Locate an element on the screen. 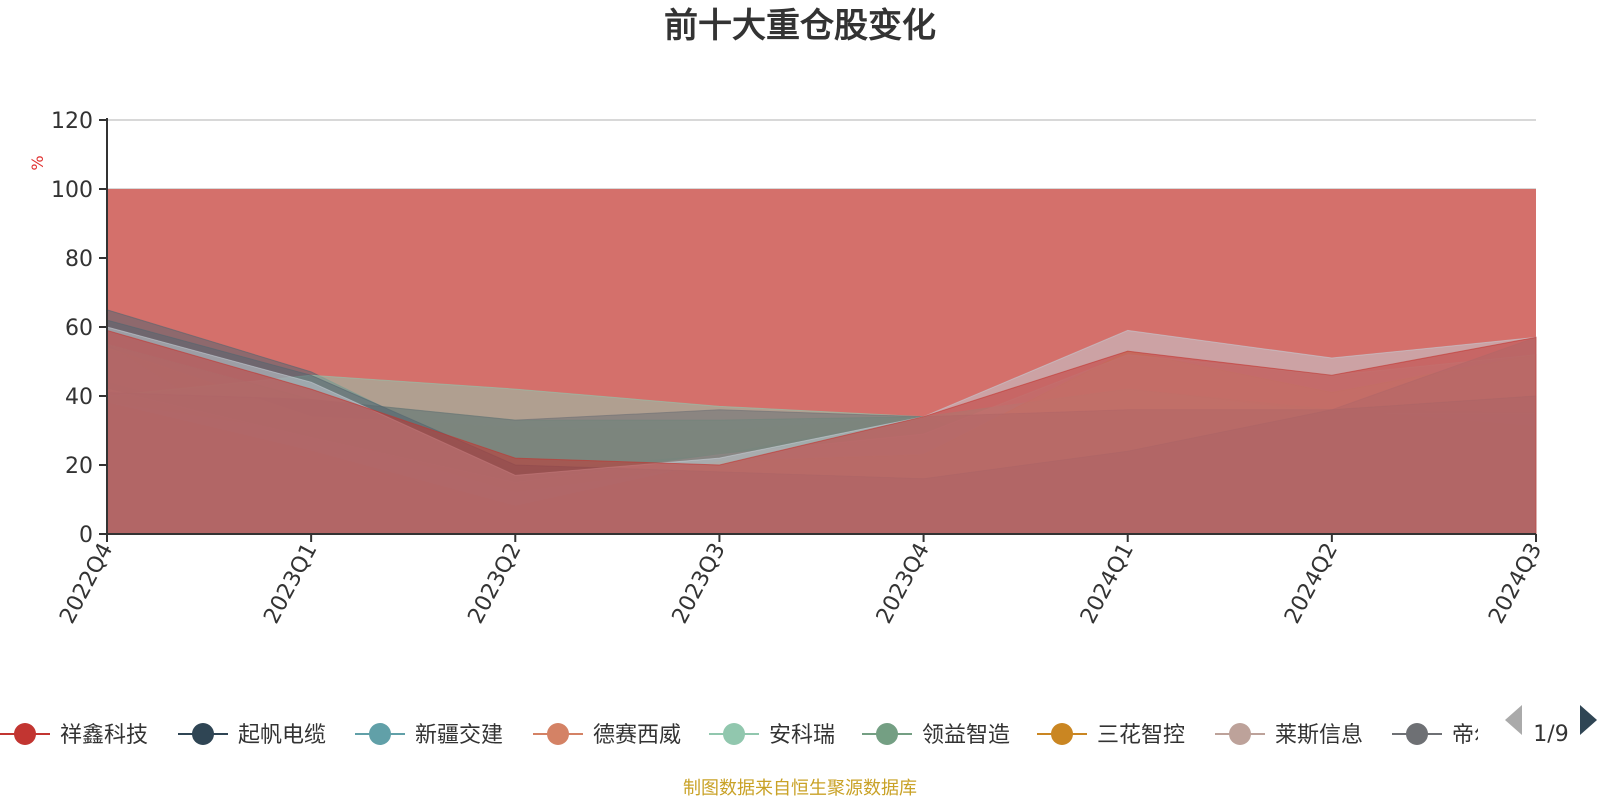 Image resolution: width=1600 pixels, height=800 pixels. x-tick-label: 2024Q2 is located at coordinates (1311, 583).